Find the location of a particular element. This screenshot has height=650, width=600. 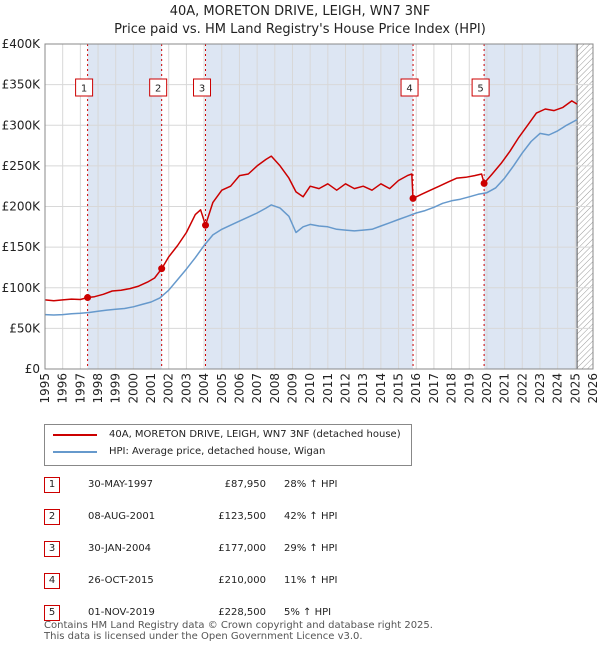

sale-price: £210,000 is located at coordinates (242, 580).